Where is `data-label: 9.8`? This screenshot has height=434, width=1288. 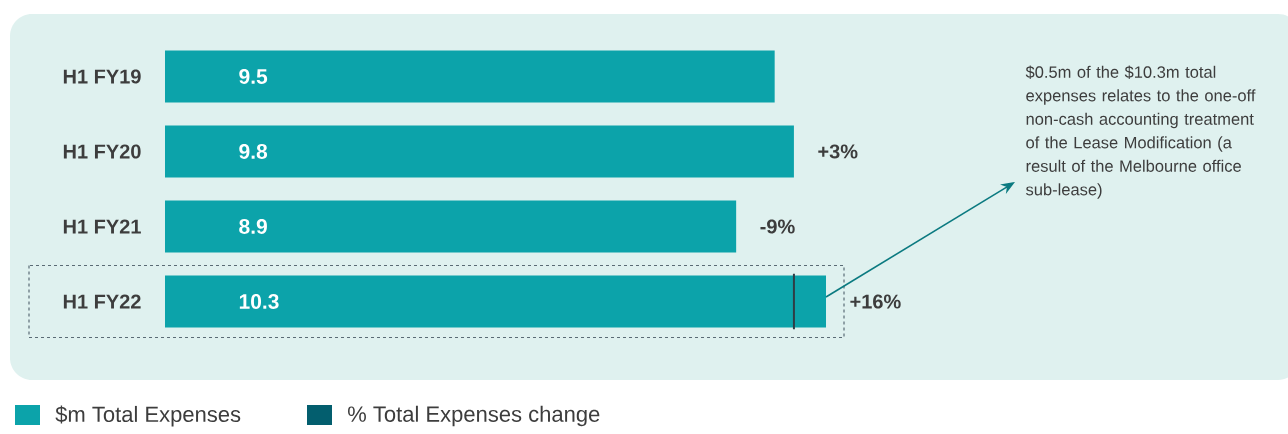 data-label: 9.8 is located at coordinates (253, 151).